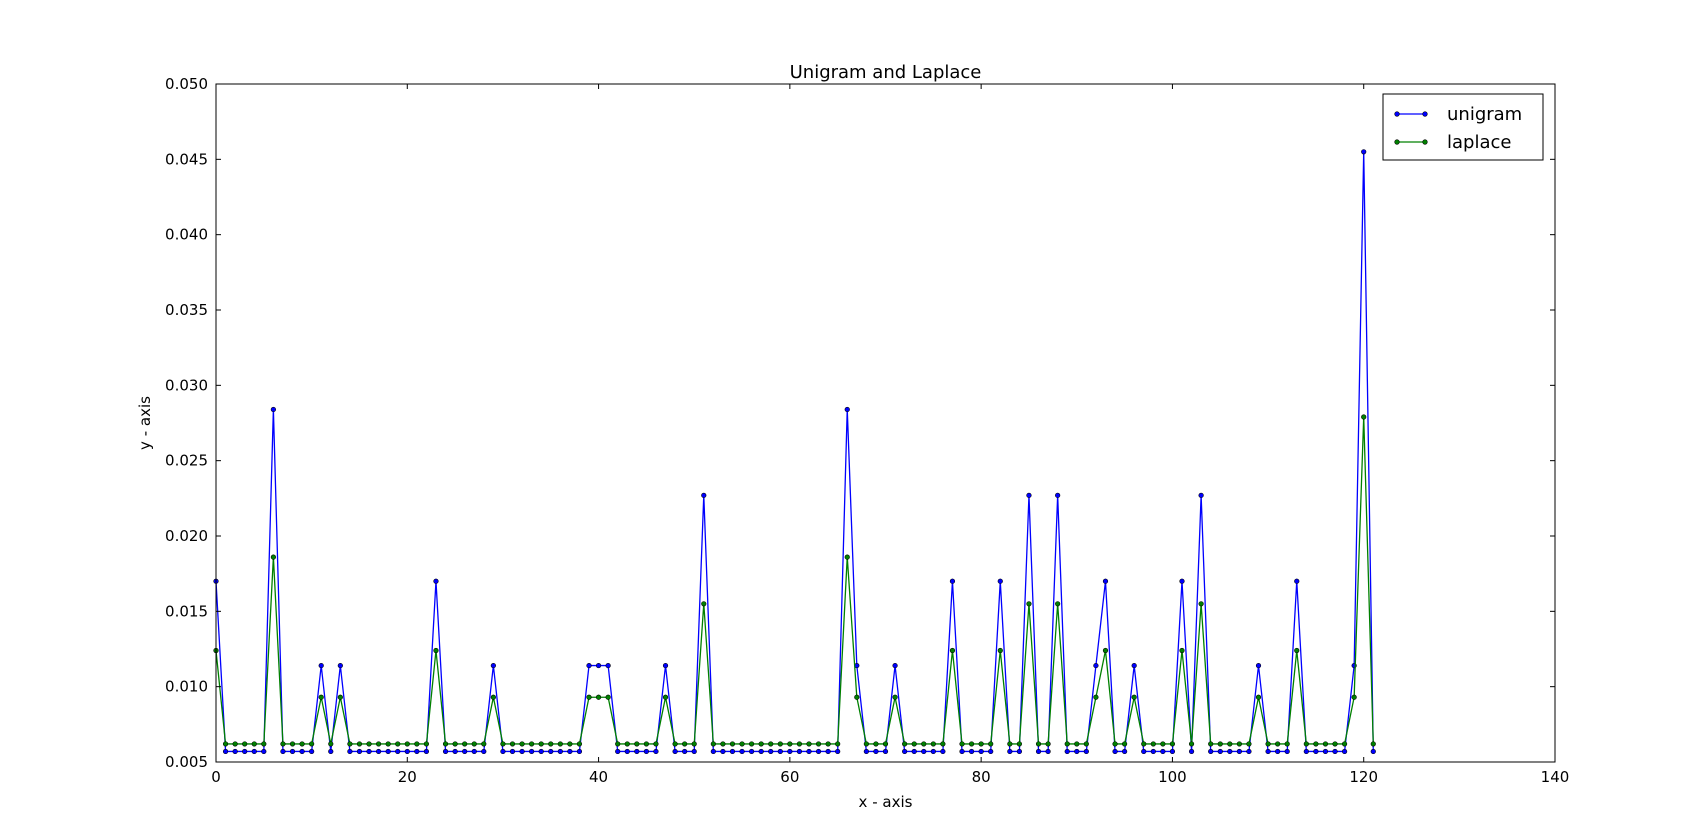 The width and height of the screenshot is (1707, 837). I want to click on legend-entry-laplace: laplace, so click(1452, 142).